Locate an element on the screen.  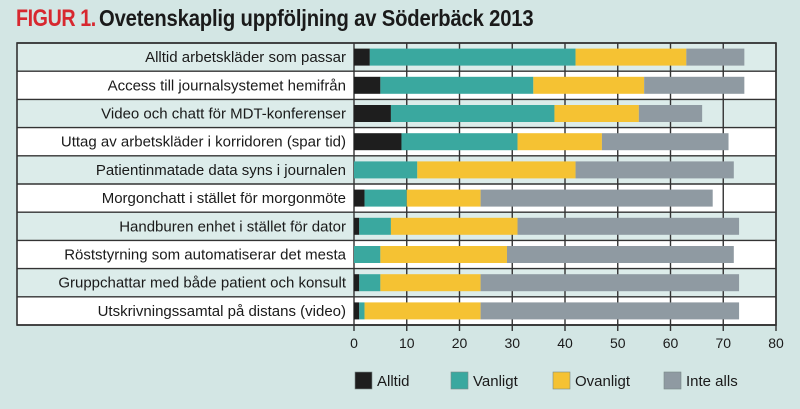
x-tick-label: 70 is located at coordinates (723, 343).